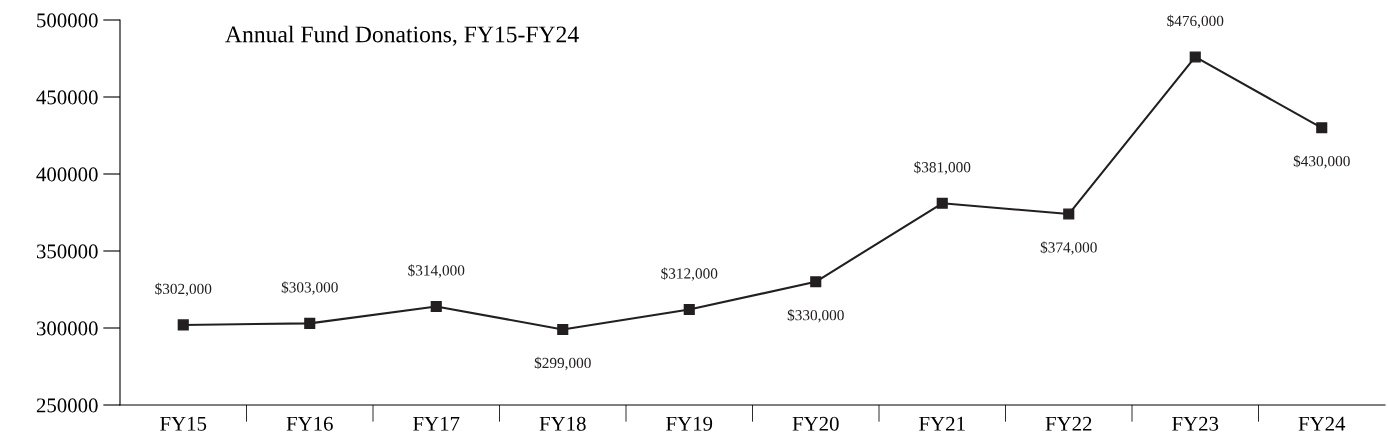  Describe the element at coordinates (815, 316) in the screenshot. I see `data-label: $330,000` at that location.